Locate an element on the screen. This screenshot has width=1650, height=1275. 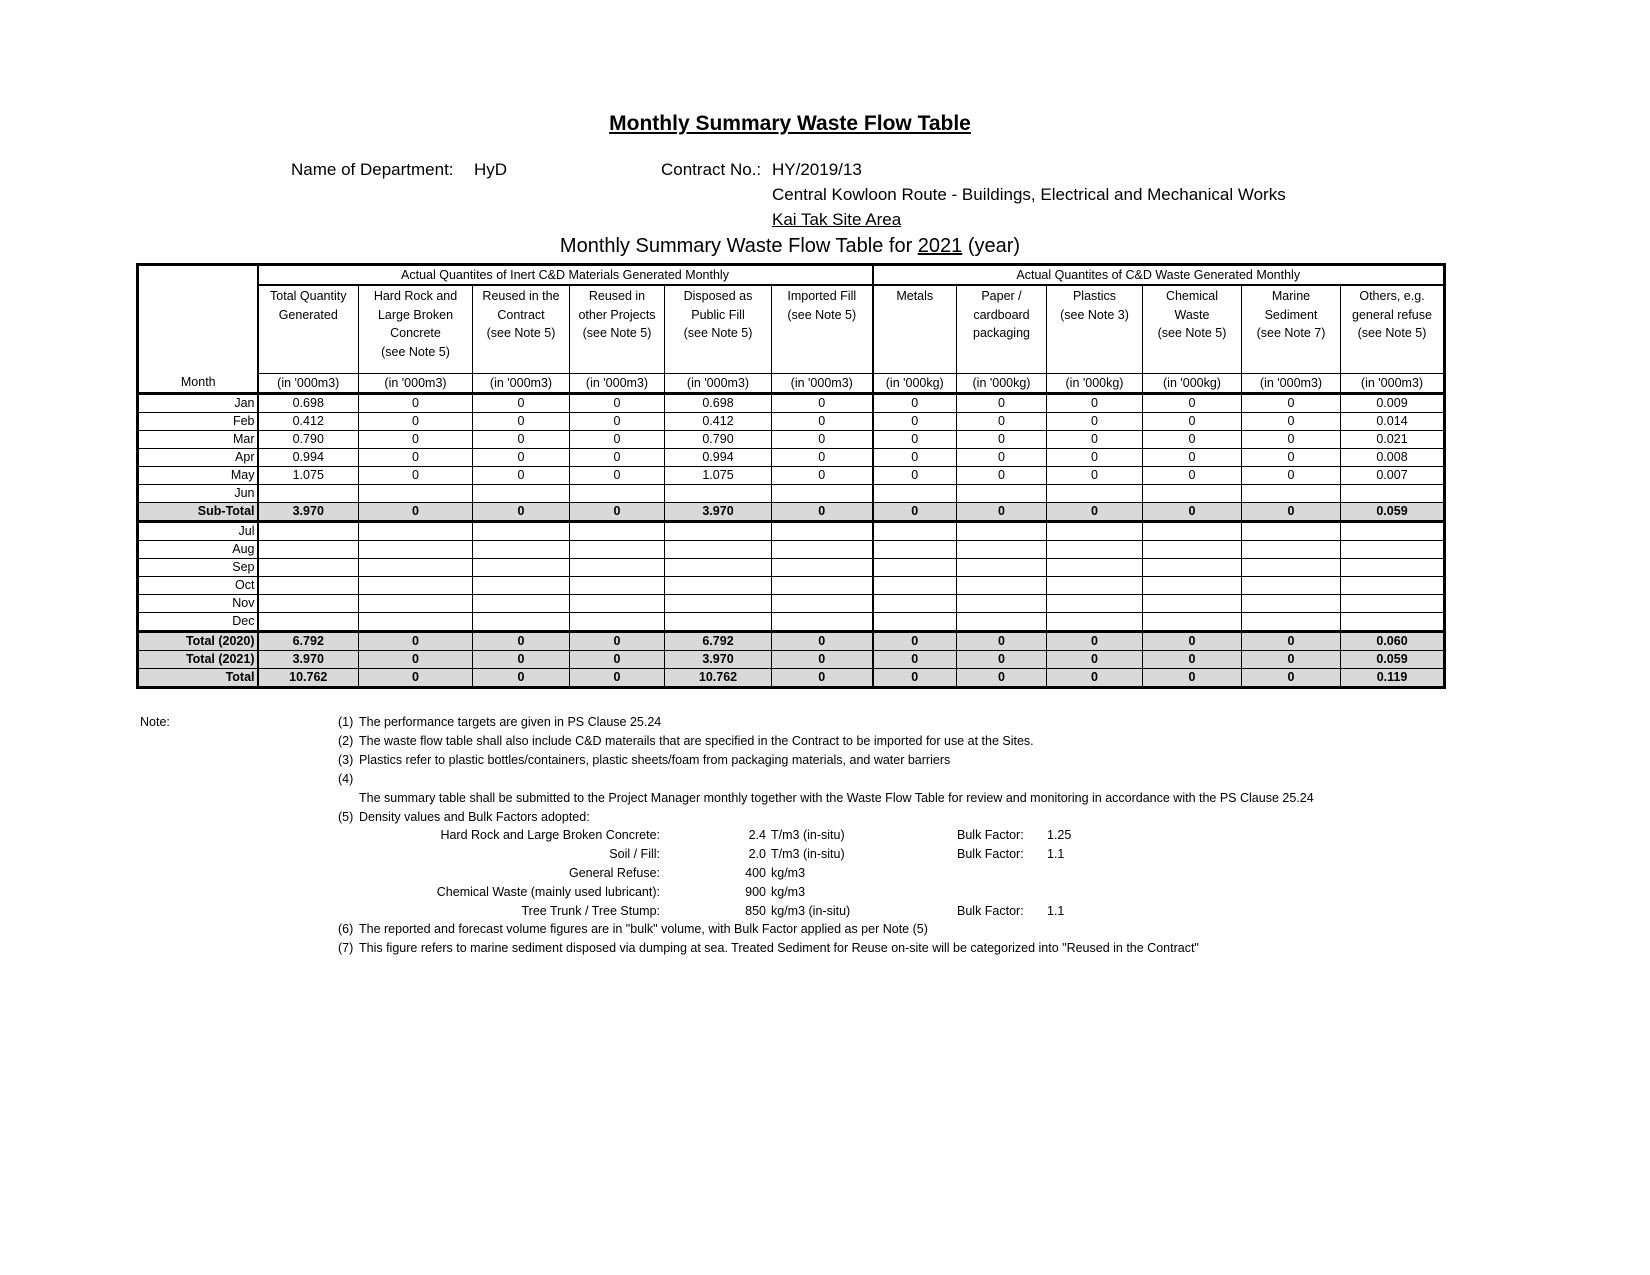
table-row: Feb 0.412 0 0 0 0.412 0 0 0 0 0 0 0.014 is located at coordinates (791, 421).